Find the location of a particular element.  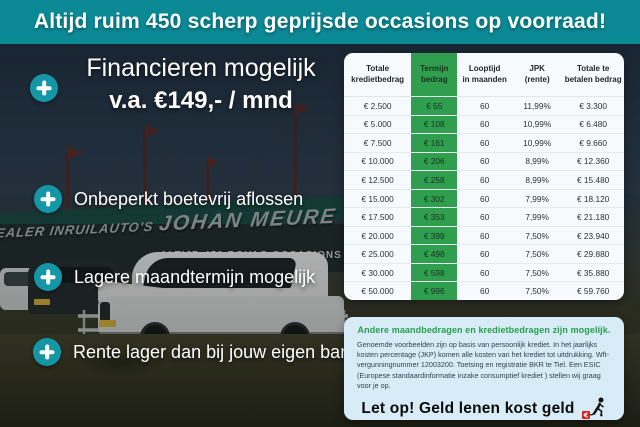

credit-warning-text: Let op! Geld lenen kost geld is located at coordinates (468, 408).